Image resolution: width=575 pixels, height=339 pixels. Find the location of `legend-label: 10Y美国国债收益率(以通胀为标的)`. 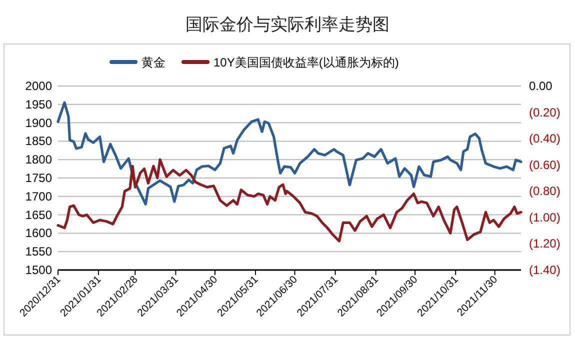

legend-label: 10Y美国国债收益率(以通胀为标的) is located at coordinates (306, 63).